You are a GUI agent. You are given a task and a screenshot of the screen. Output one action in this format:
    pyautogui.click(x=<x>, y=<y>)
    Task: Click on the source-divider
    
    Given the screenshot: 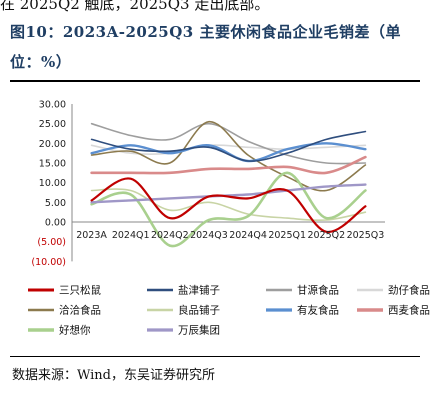 What is the action you would take?
    pyautogui.click(x=215, y=356)
    